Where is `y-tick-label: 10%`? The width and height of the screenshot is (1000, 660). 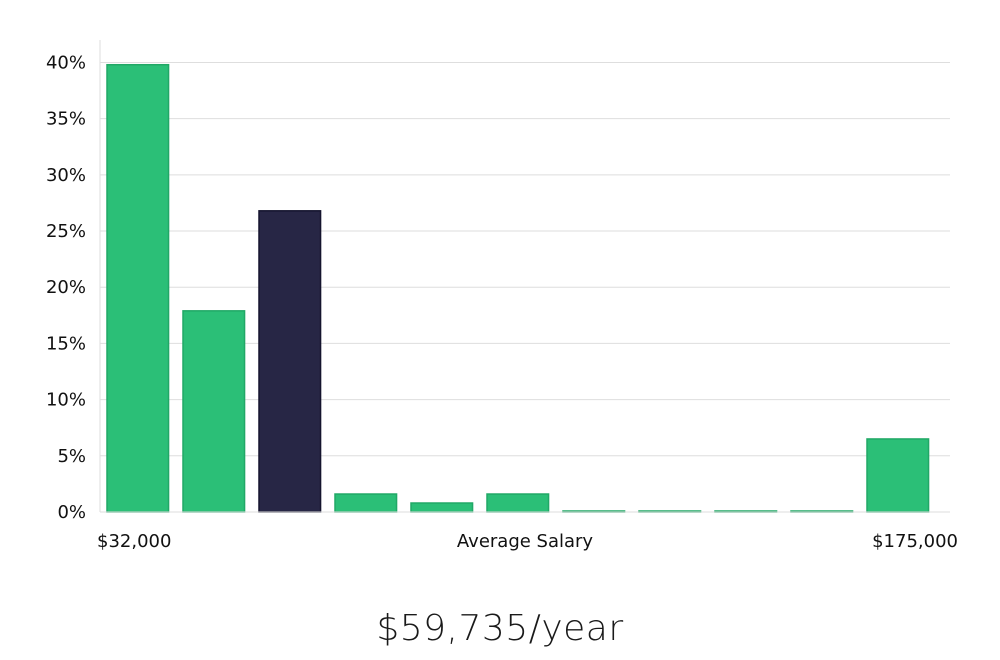
y-tick-label: 10% is located at coordinates (66, 400).